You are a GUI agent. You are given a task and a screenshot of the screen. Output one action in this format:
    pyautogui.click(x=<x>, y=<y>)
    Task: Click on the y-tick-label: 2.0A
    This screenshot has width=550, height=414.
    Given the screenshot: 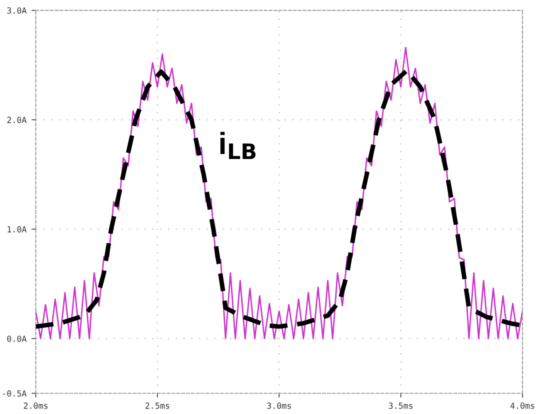 What is the action you would take?
    pyautogui.click(x=17, y=120)
    